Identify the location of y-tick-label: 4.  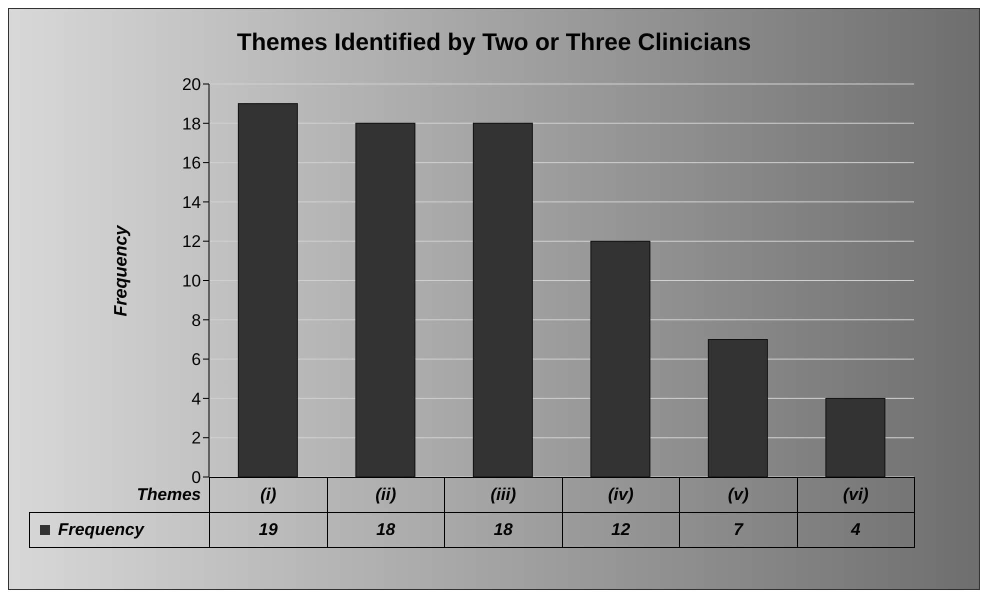
(196, 398).